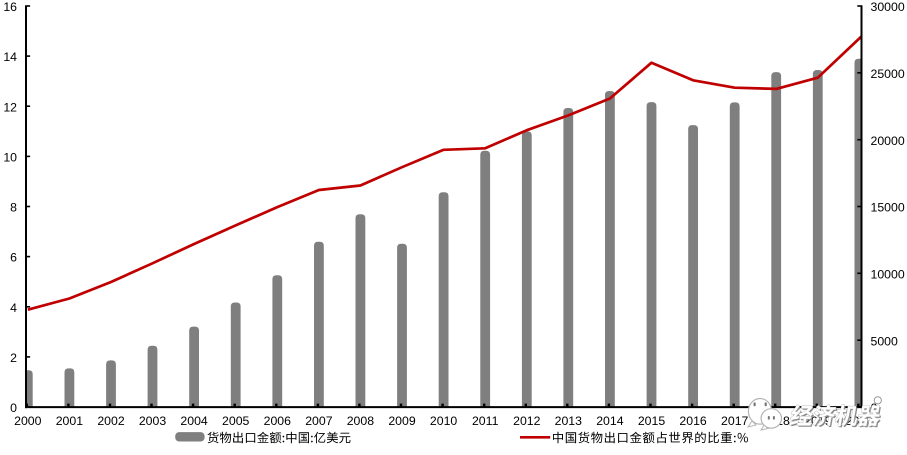  What do you see at coordinates (361, 421) in the screenshot?
I see `svg-text: 2008` at bounding box center [361, 421].